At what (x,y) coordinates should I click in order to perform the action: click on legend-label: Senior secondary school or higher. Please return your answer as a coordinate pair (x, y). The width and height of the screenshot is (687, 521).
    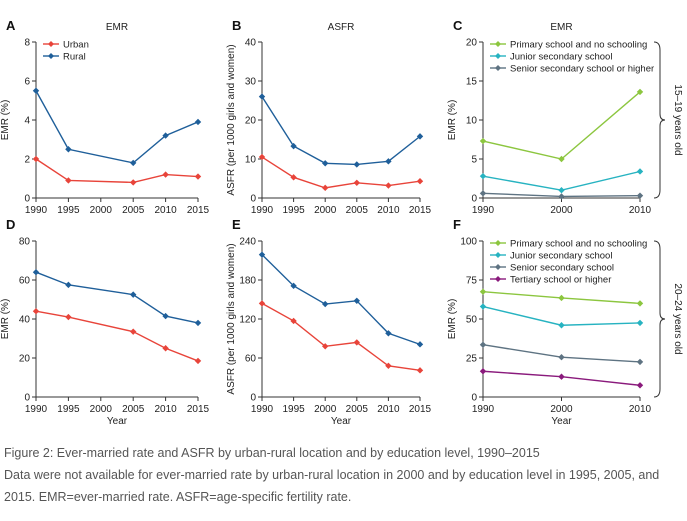
    Looking at the image, I should click on (582, 69).